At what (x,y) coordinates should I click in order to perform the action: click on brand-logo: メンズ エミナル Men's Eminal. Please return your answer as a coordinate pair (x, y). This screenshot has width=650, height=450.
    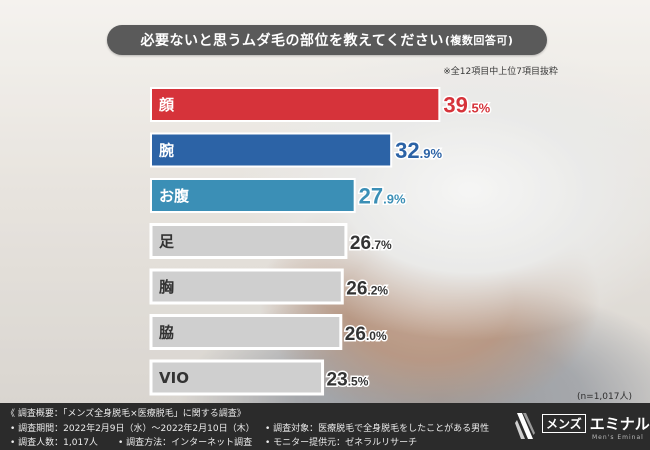
    Looking at the image, I should click on (582, 427).